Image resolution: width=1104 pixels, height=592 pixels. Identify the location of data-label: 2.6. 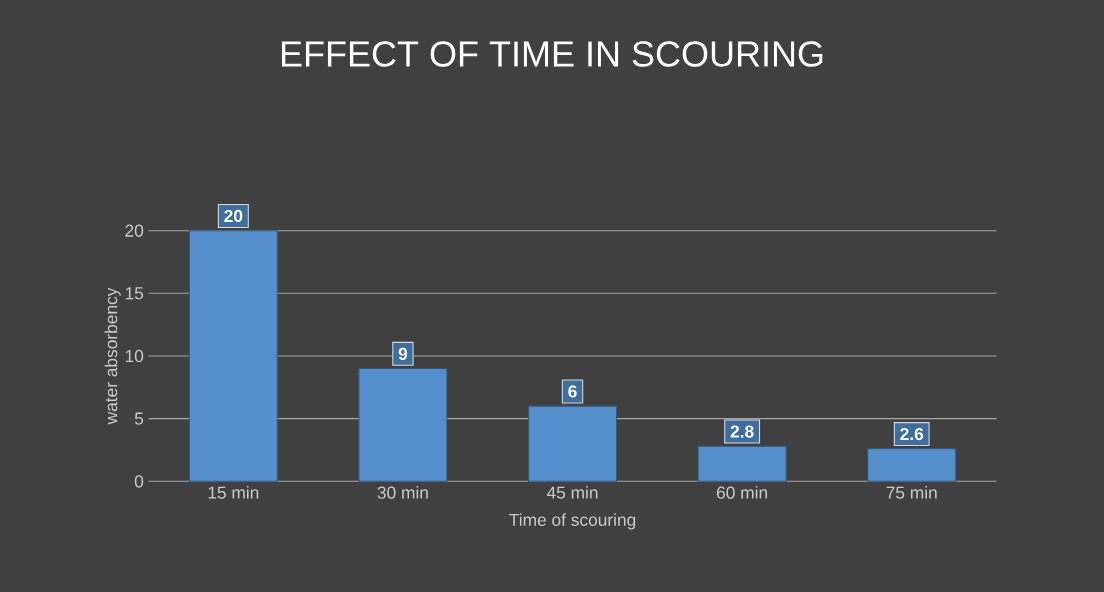
(912, 434).